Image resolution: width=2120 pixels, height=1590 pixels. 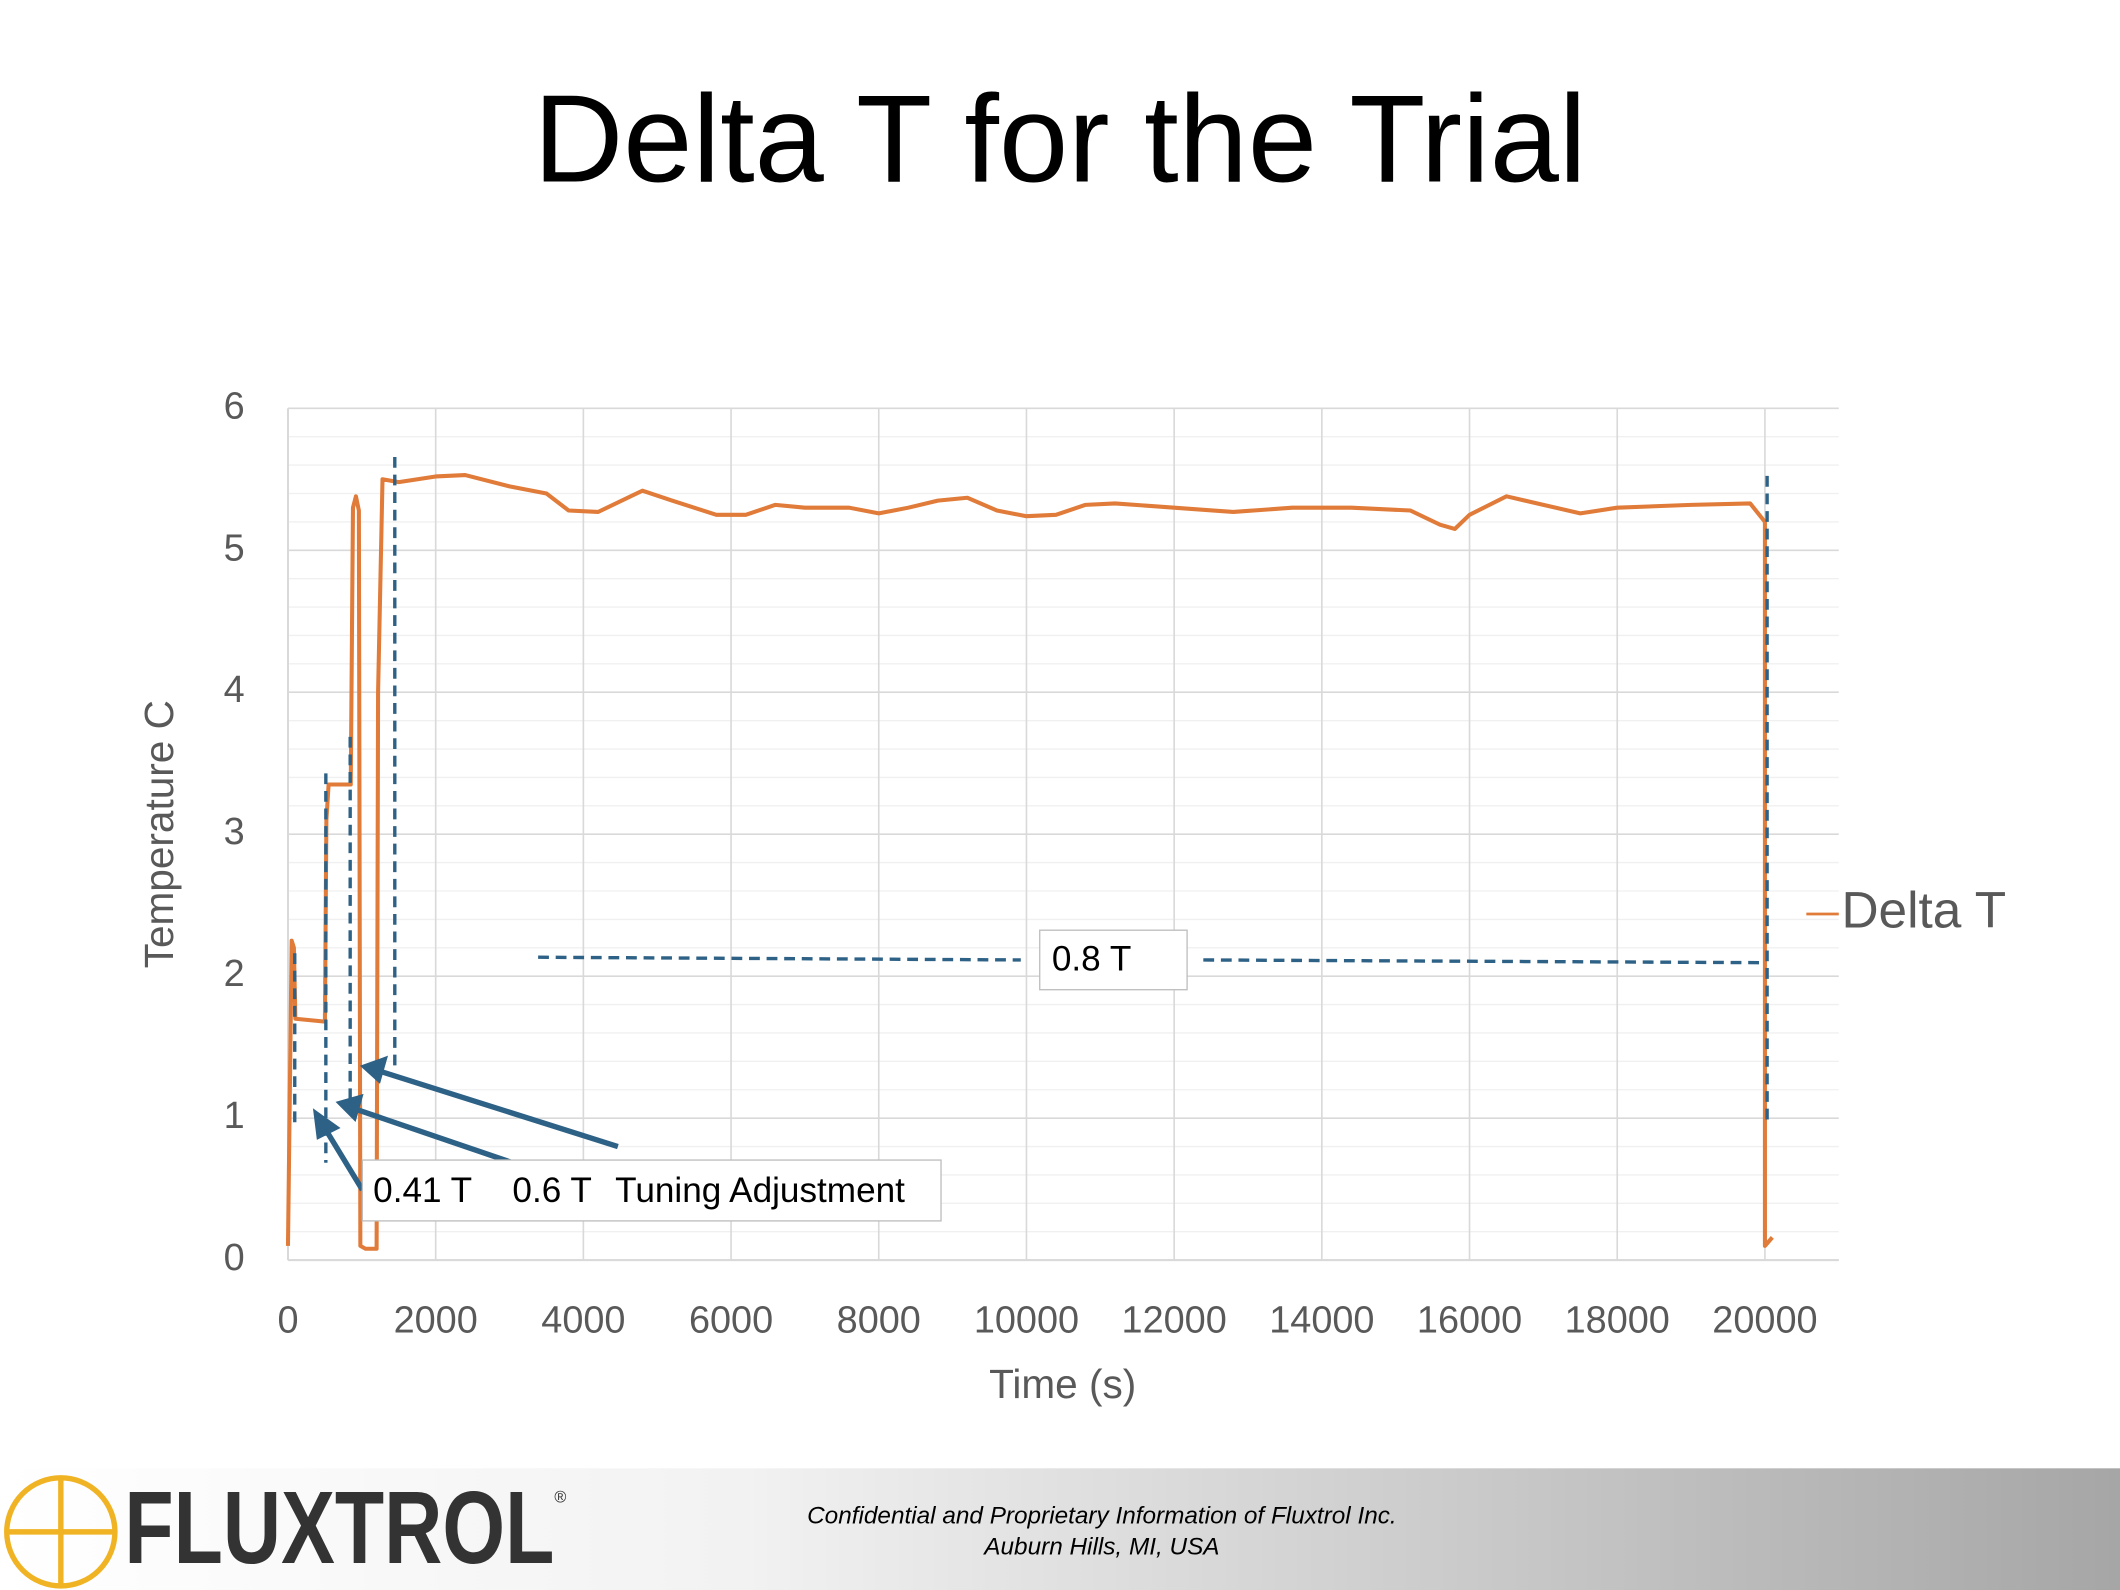 What do you see at coordinates (1026, 1320) in the screenshot?
I see `x-tick-label: 10000` at bounding box center [1026, 1320].